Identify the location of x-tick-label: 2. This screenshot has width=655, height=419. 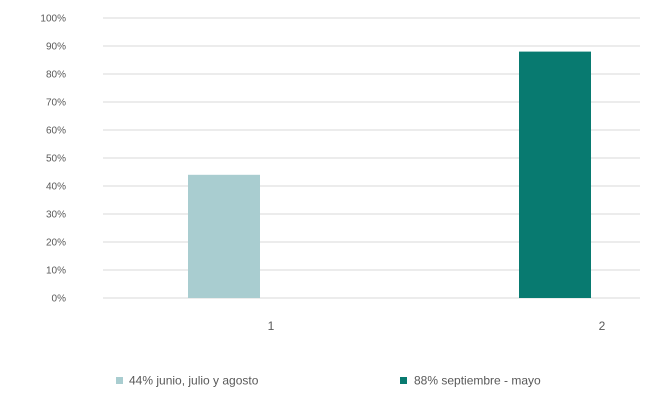
(602, 326).